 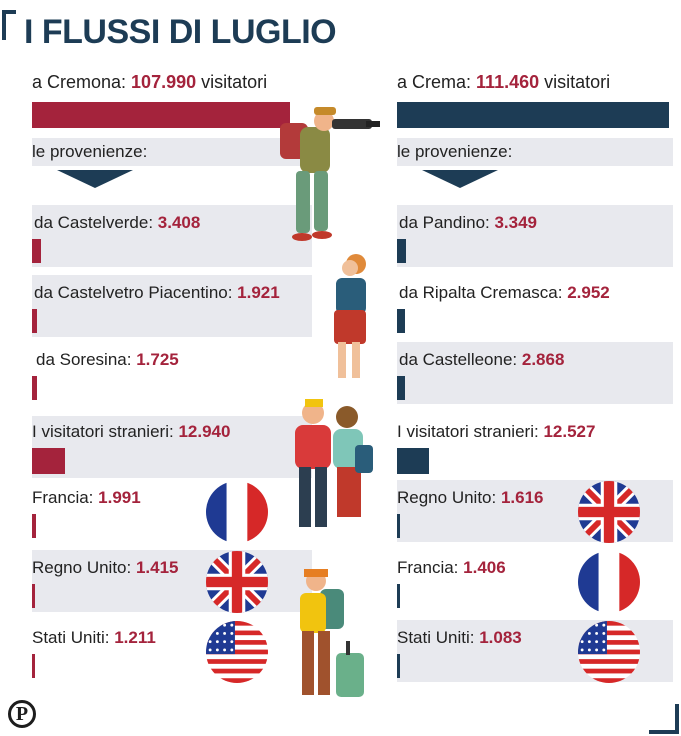 I want to click on crema-country-label-0: Regno Unito: 1.616, so click(x=470, y=498).